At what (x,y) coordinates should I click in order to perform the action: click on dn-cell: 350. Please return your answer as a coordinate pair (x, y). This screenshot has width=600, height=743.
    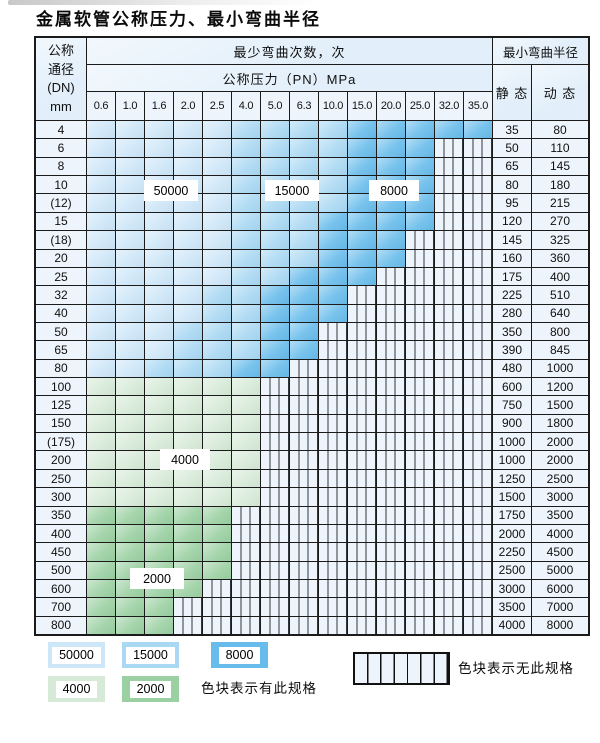
    Looking at the image, I should click on (61, 515).